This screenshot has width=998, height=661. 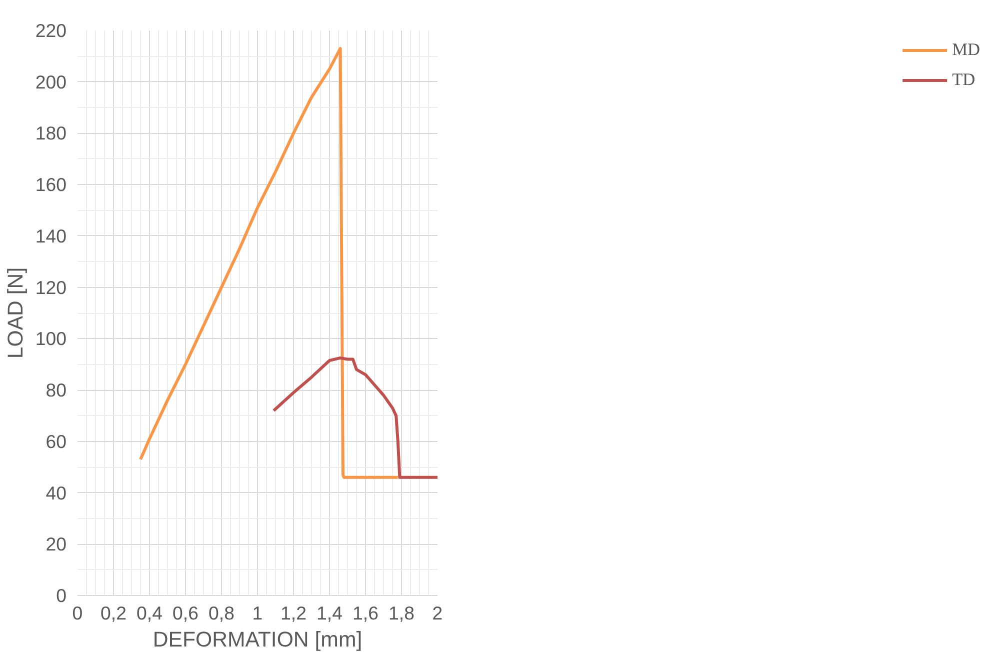 I want to click on legend-label: MD, so click(x=966, y=50).